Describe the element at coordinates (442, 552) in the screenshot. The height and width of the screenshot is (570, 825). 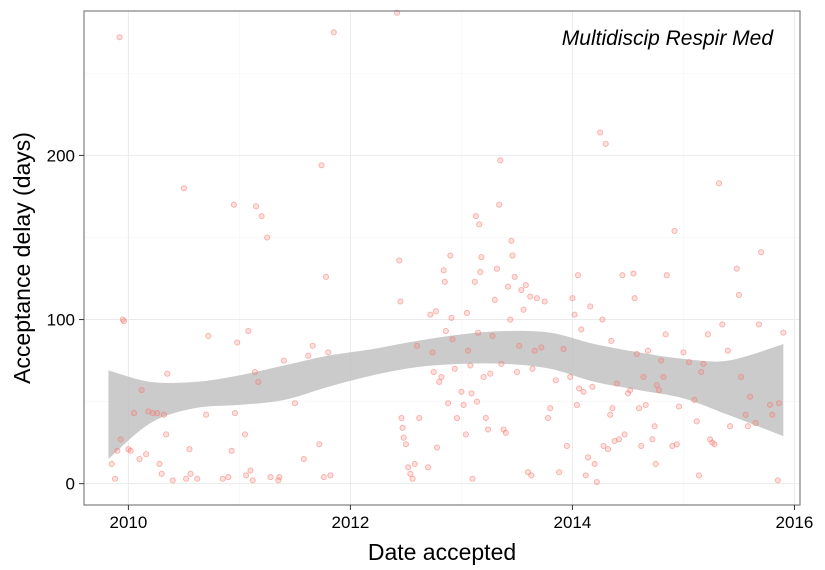
I see `x-axis-title: Date accepted` at that location.